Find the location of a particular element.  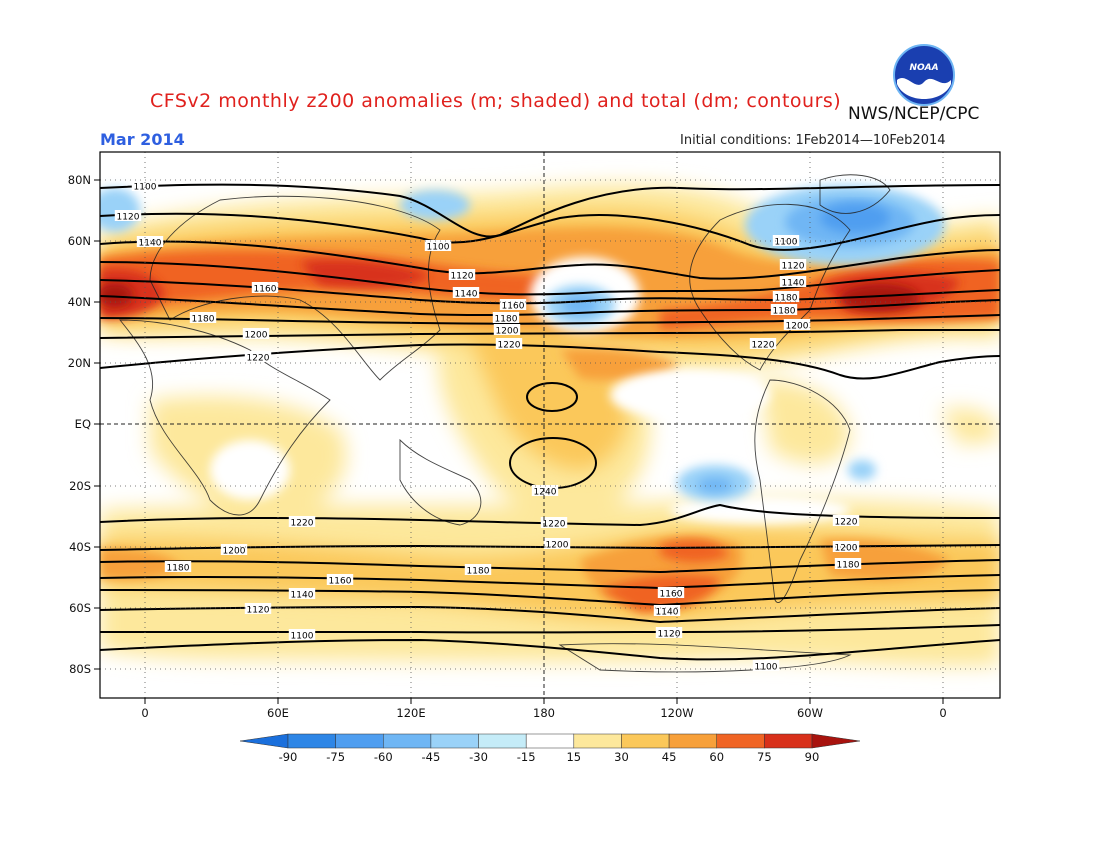

lat-label: EQ is located at coordinates (83, 424).